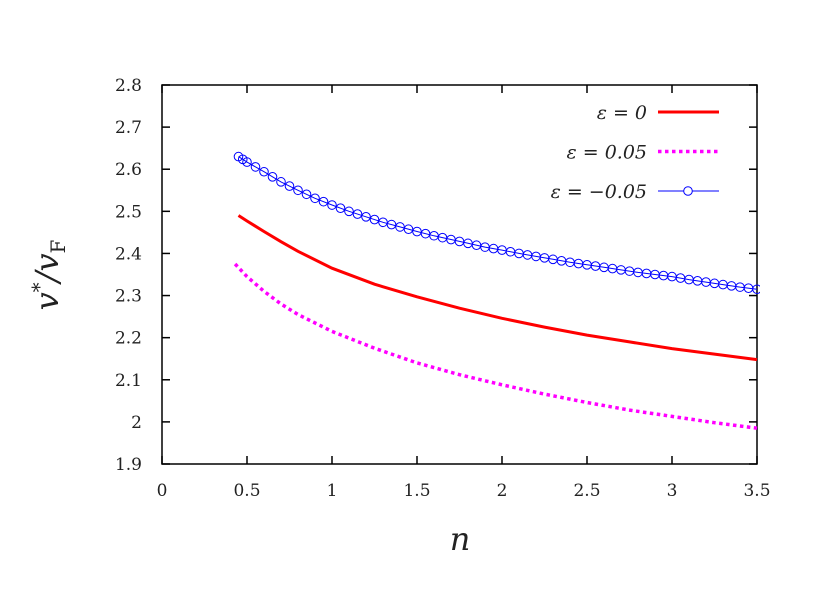  I want to click on y-tick-label: 2.6, so click(128, 170).